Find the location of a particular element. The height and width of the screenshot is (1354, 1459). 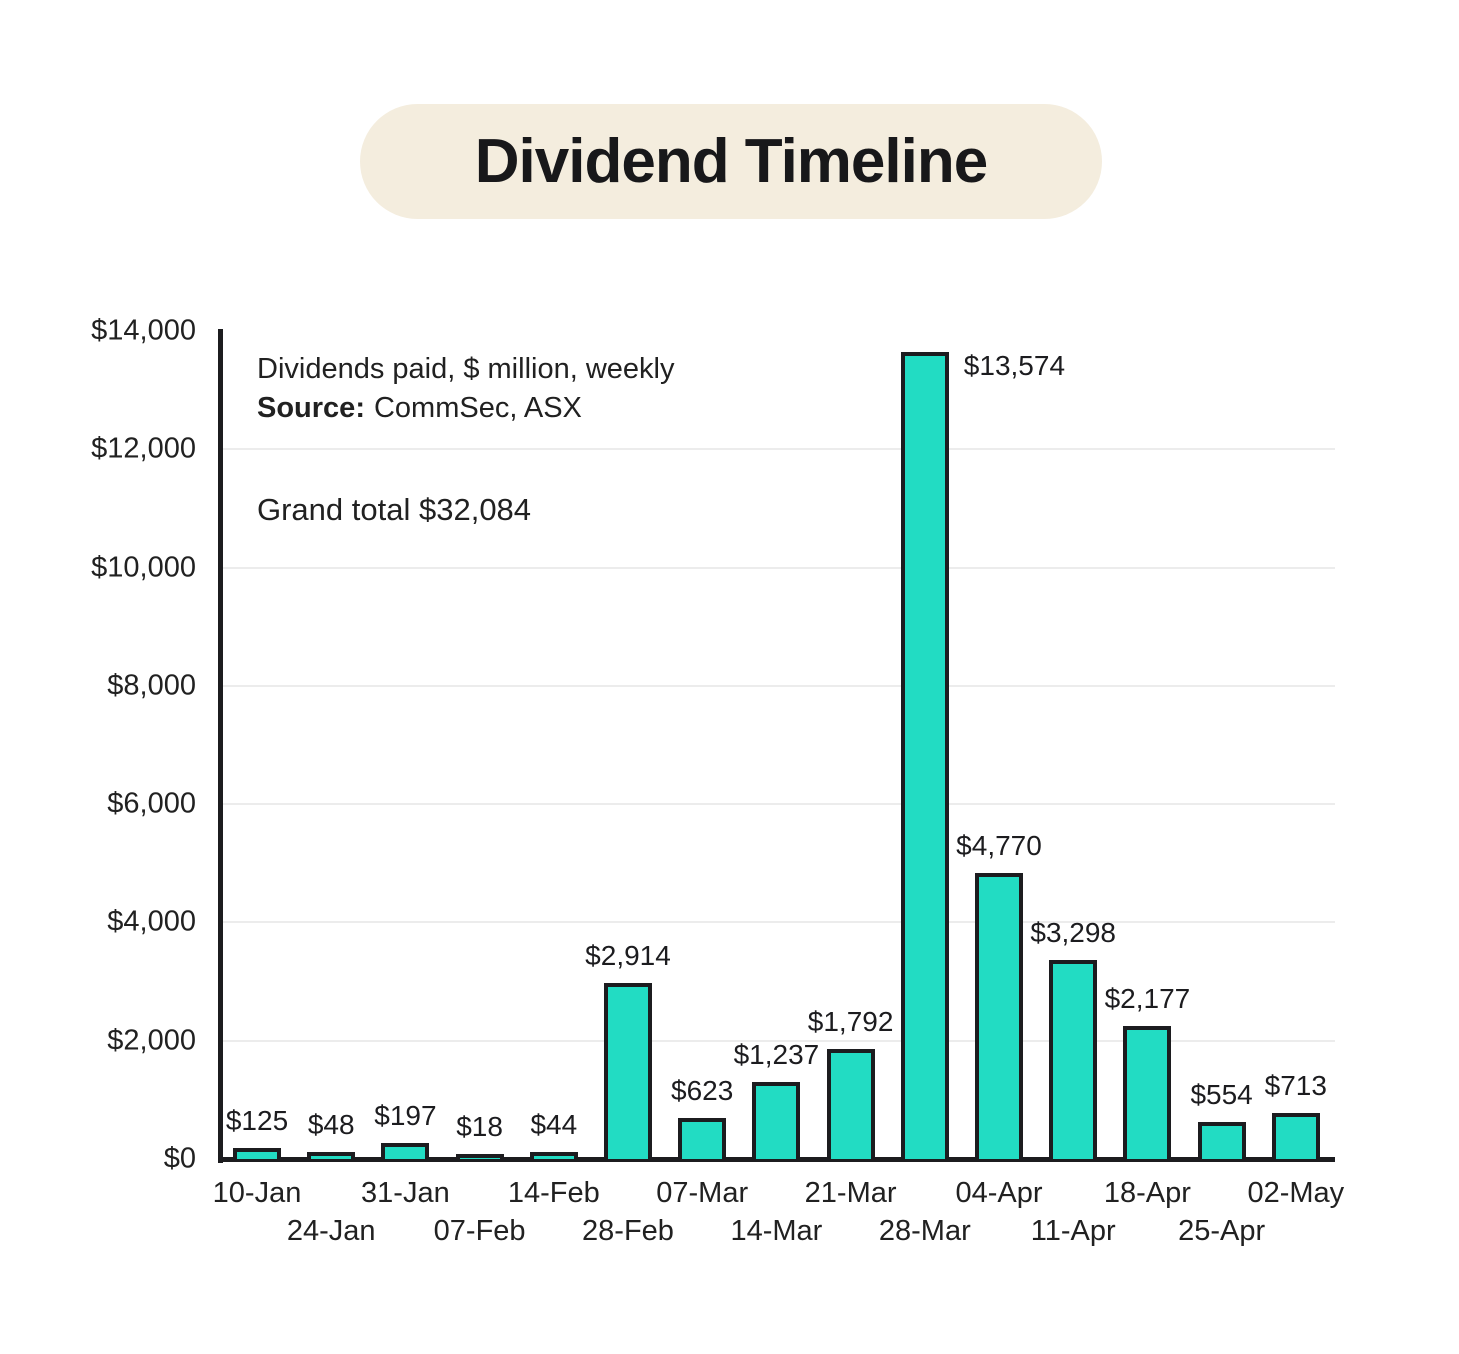

bar-value-label: $197 is located at coordinates (405, 1116).